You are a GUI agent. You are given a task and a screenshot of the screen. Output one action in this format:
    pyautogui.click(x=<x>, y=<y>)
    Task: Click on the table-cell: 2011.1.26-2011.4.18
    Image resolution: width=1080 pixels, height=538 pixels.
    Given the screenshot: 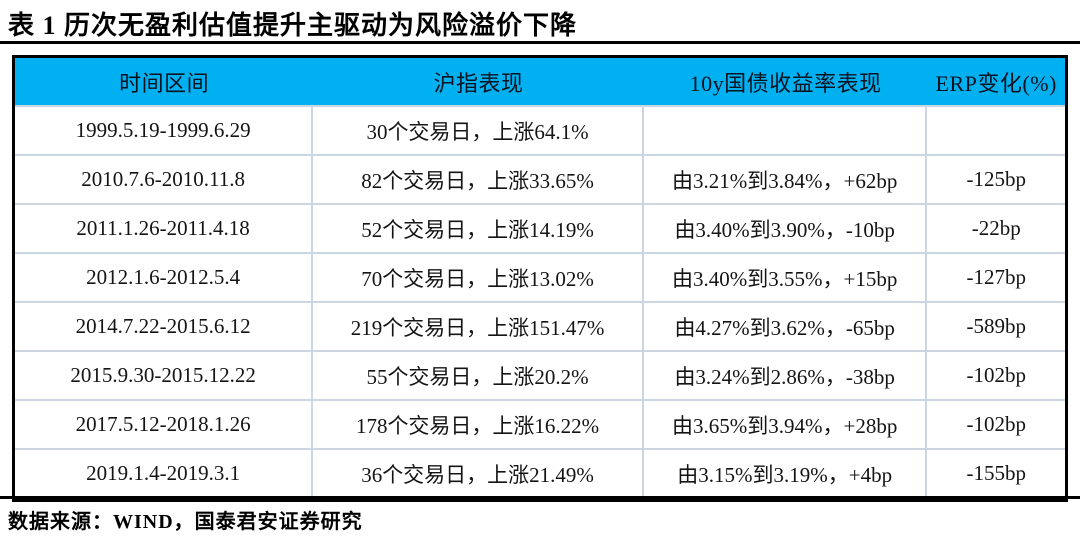 What is the action you would take?
    pyautogui.click(x=164, y=228)
    